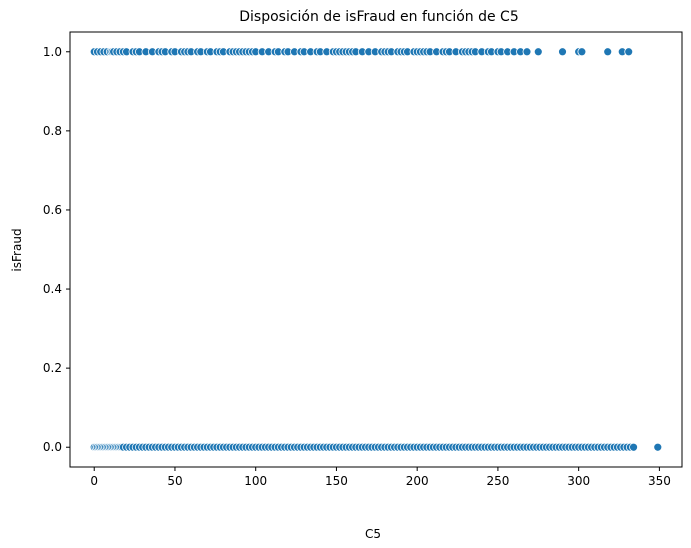 Image resolution: width=691 pixels, height=548 pixels. What do you see at coordinates (52, 368) in the screenshot?
I see `y-tick-label: 0.2` at bounding box center [52, 368].